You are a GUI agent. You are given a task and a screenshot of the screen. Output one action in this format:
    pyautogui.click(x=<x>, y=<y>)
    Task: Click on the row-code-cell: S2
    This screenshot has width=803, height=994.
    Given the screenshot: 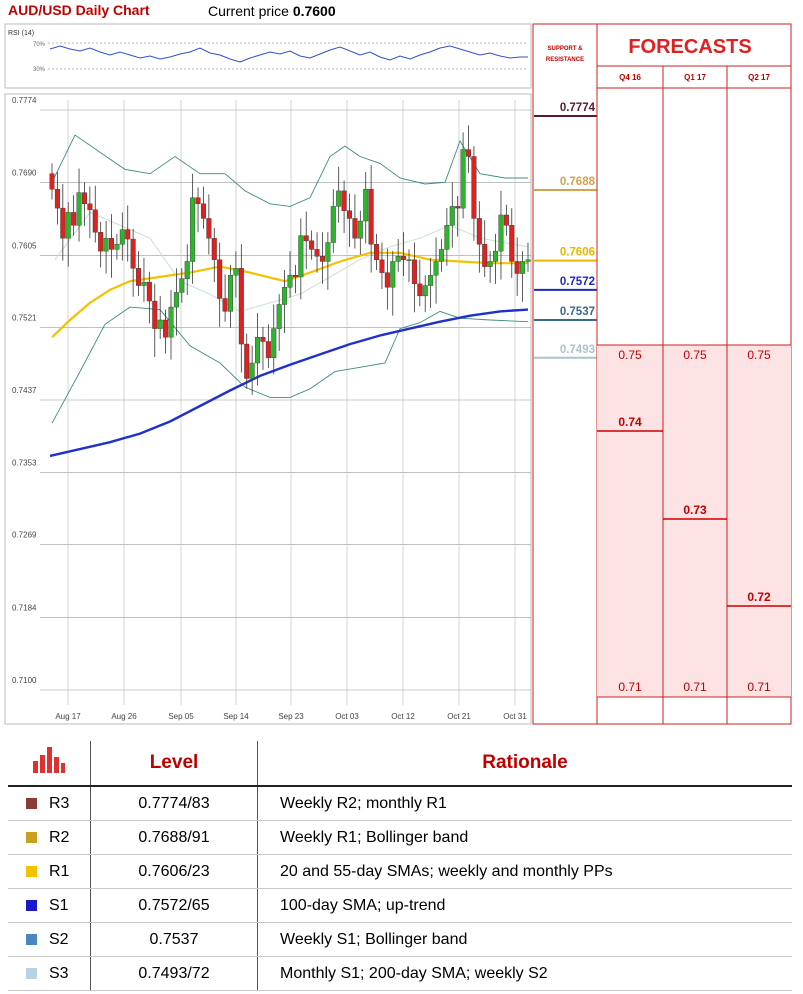 What is the action you would take?
    pyautogui.click(x=49, y=939)
    